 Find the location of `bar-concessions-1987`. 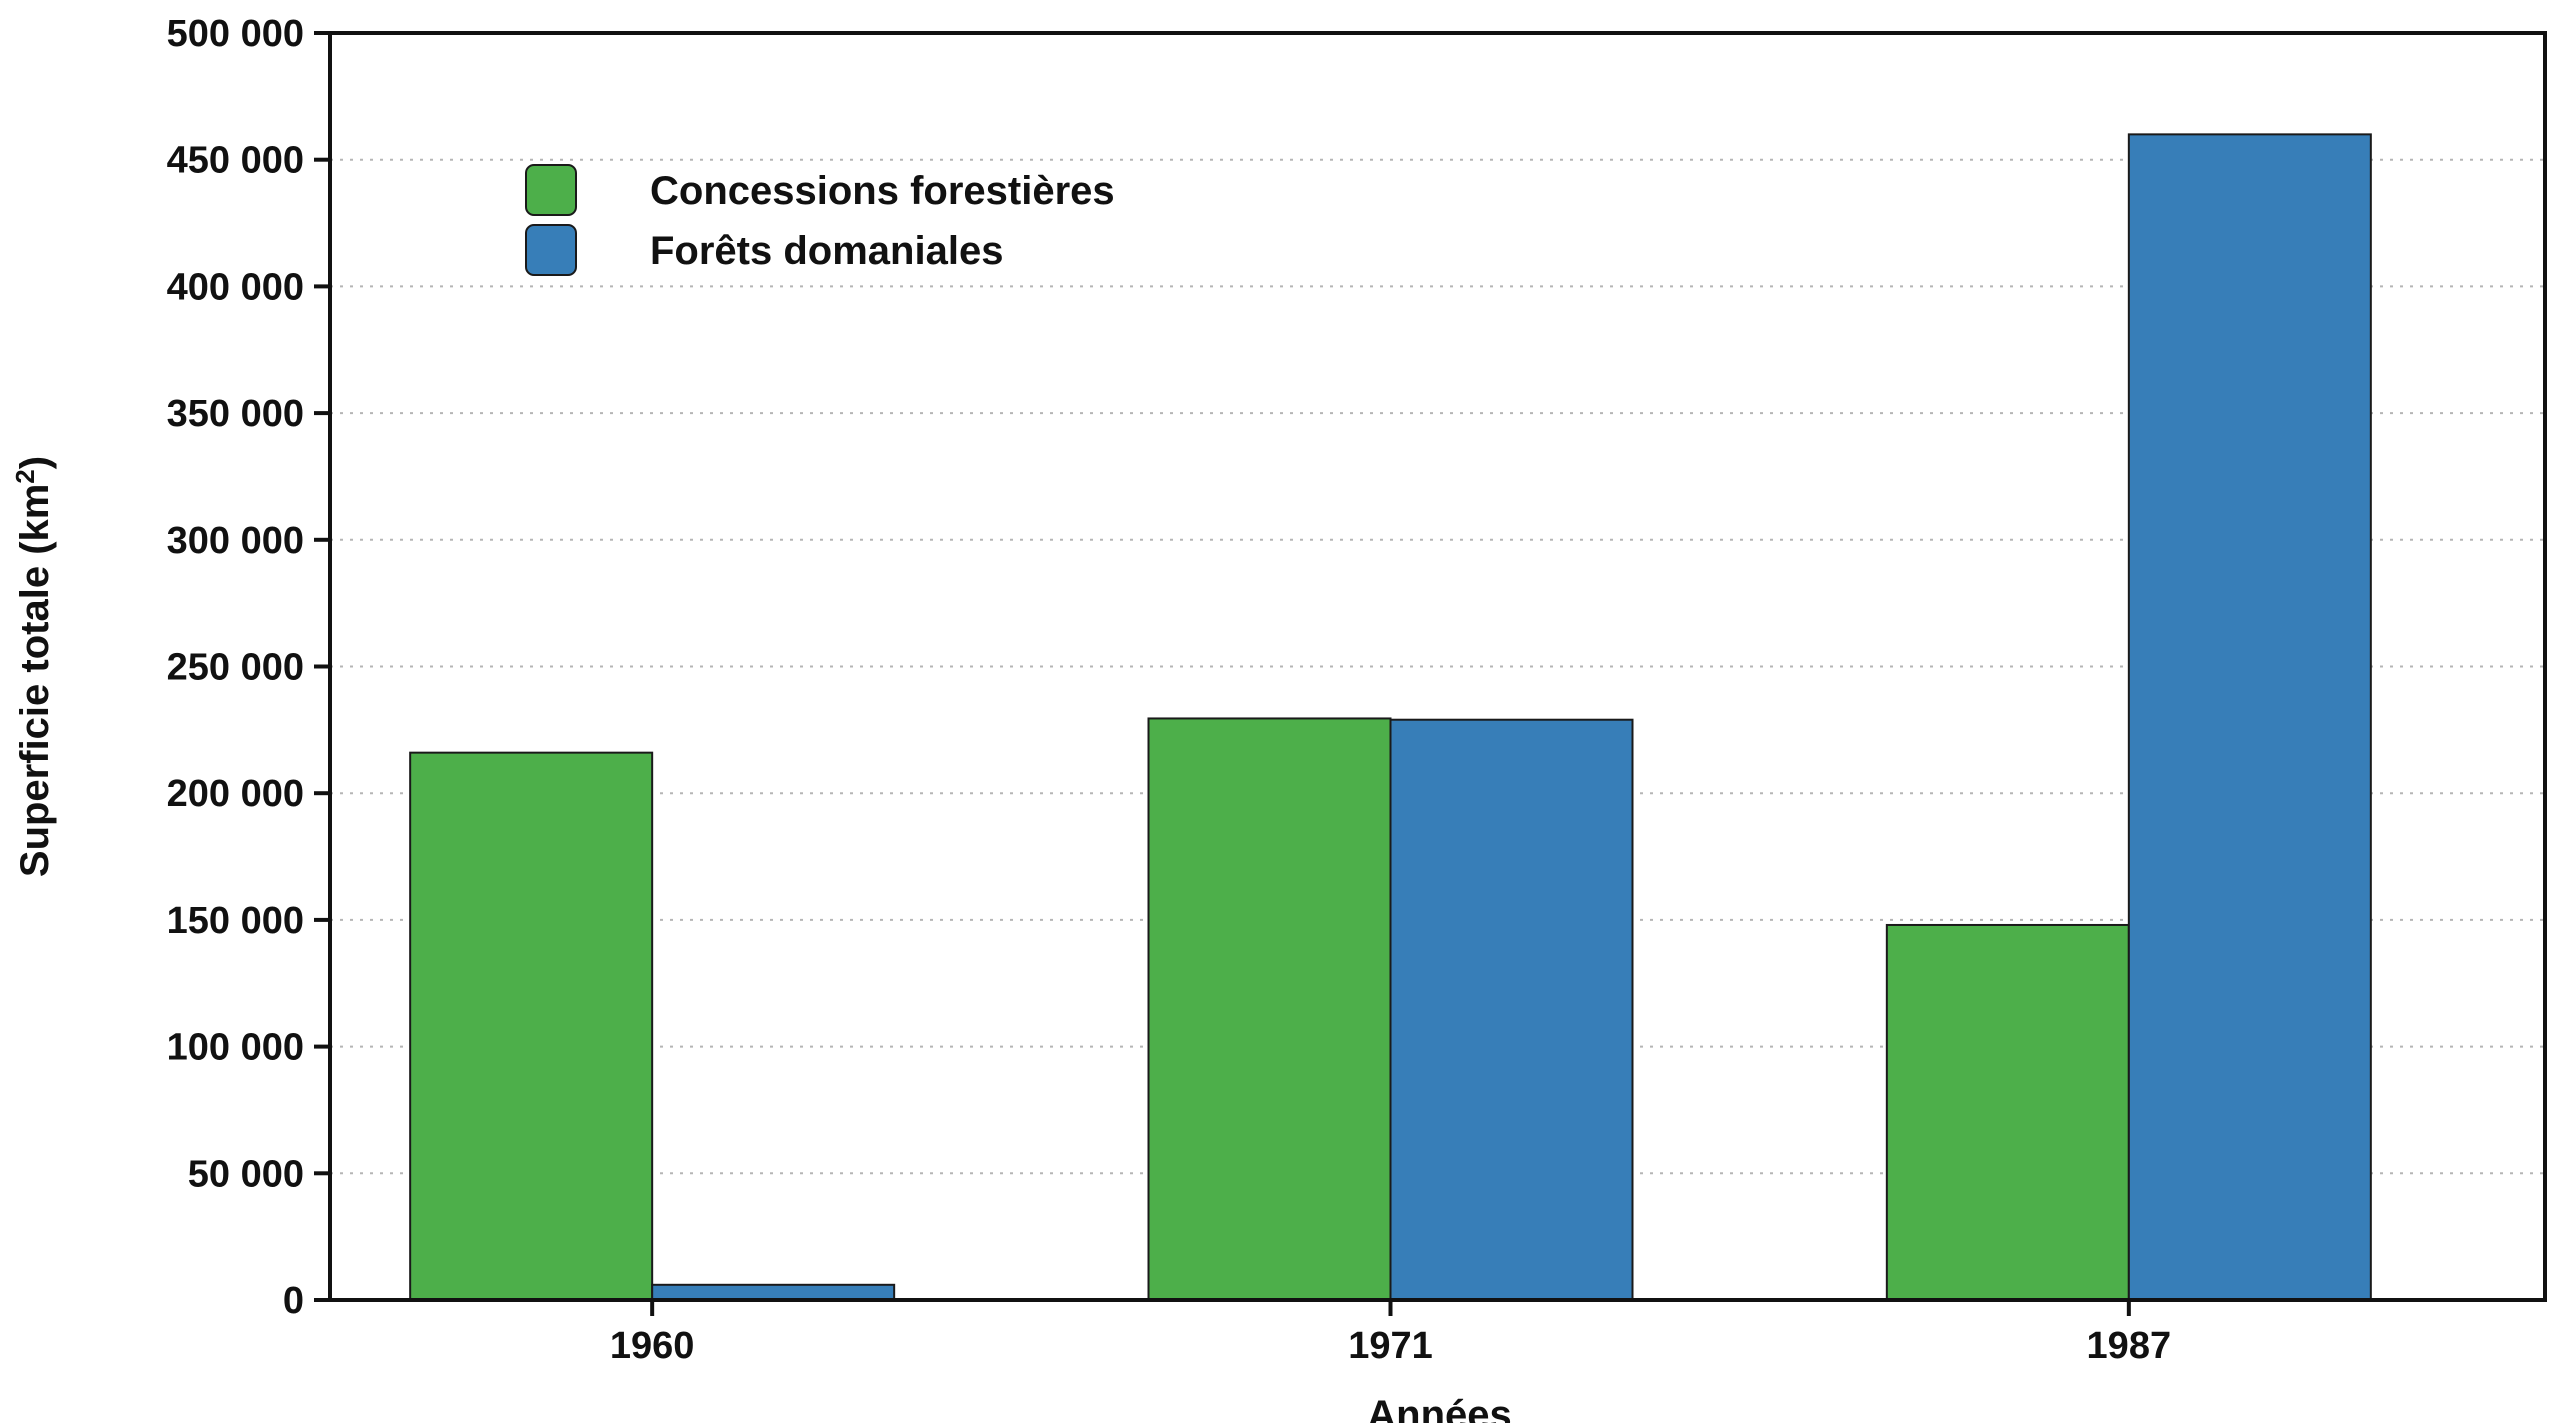

bar-concessions-1987 is located at coordinates (2007, 1112).